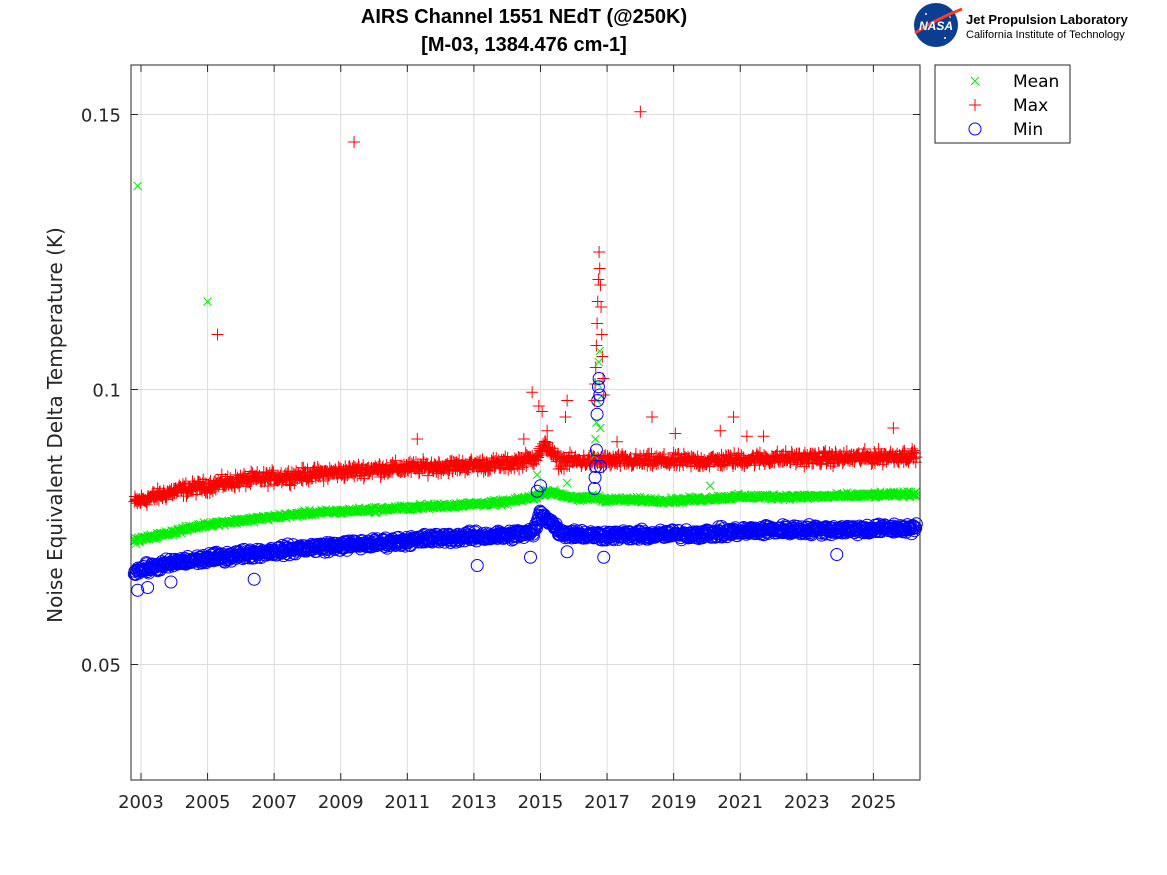 The height and width of the screenshot is (875, 1167). I want to click on x-tick-label: 2003, so click(141, 802).